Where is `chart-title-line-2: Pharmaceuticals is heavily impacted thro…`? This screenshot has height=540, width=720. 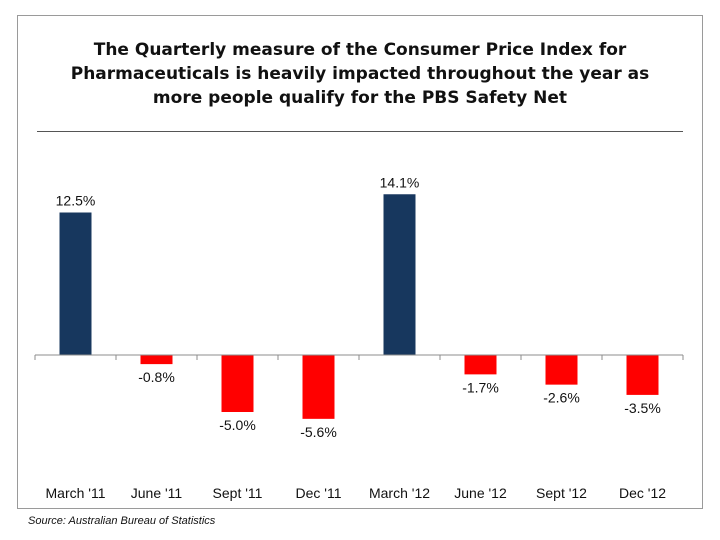 chart-title-line-2: Pharmaceuticals is heavily impacted thro… is located at coordinates (360, 74).